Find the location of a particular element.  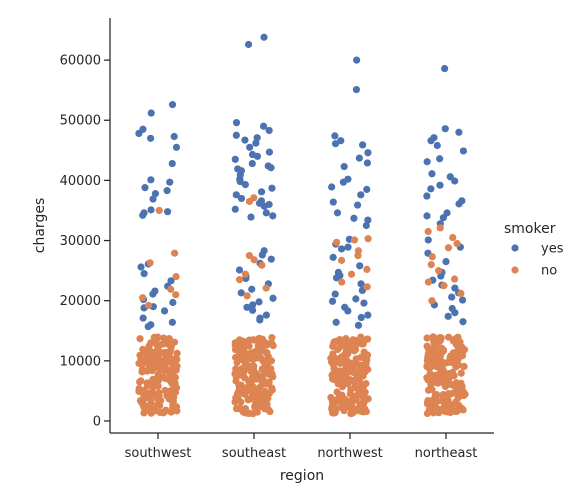

y-tick-label: 0 is located at coordinates (97, 421).